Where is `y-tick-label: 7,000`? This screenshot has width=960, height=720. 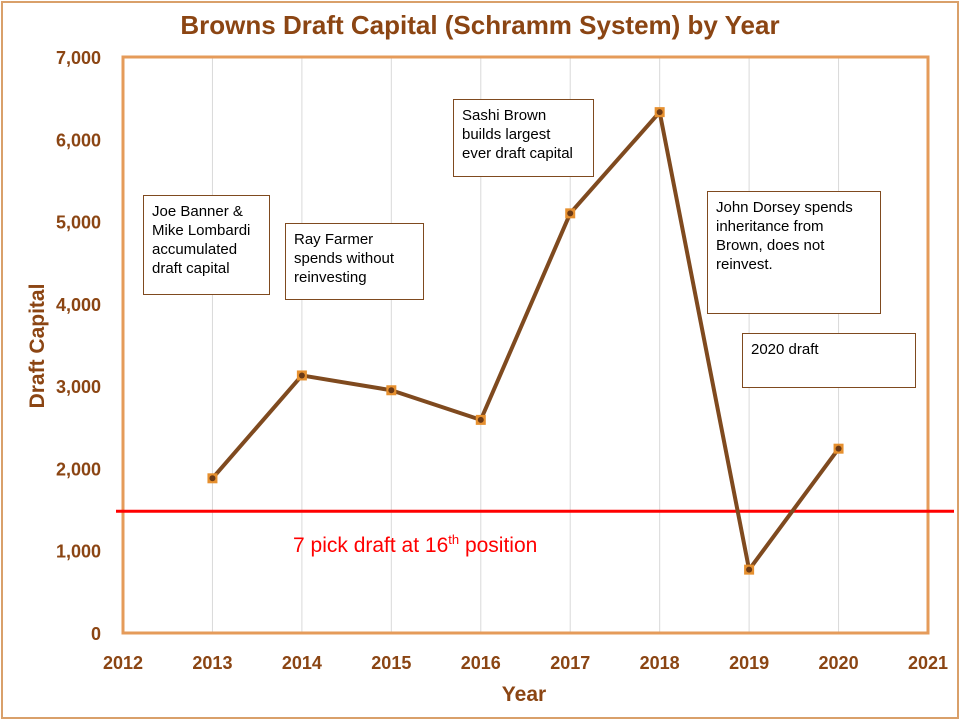 y-tick-label: 7,000 is located at coordinates (78, 58).